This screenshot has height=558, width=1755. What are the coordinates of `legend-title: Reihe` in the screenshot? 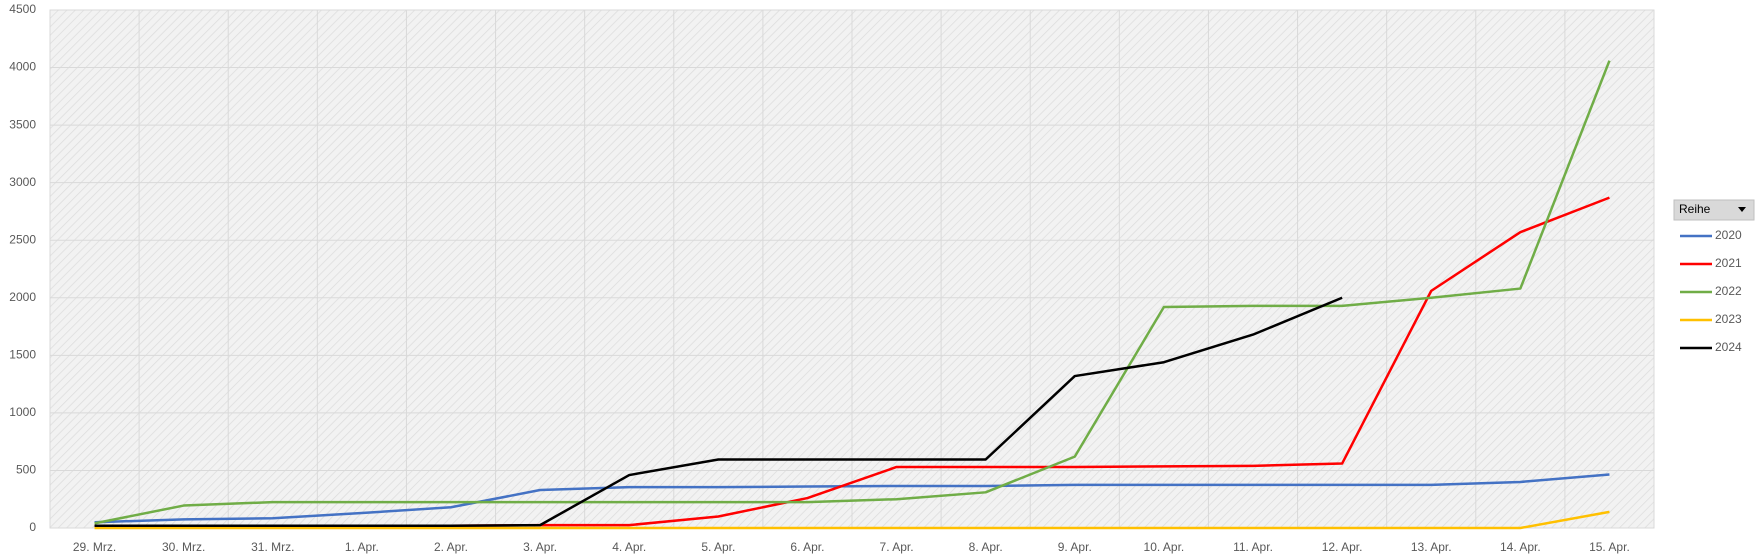 It's located at (1695, 209).